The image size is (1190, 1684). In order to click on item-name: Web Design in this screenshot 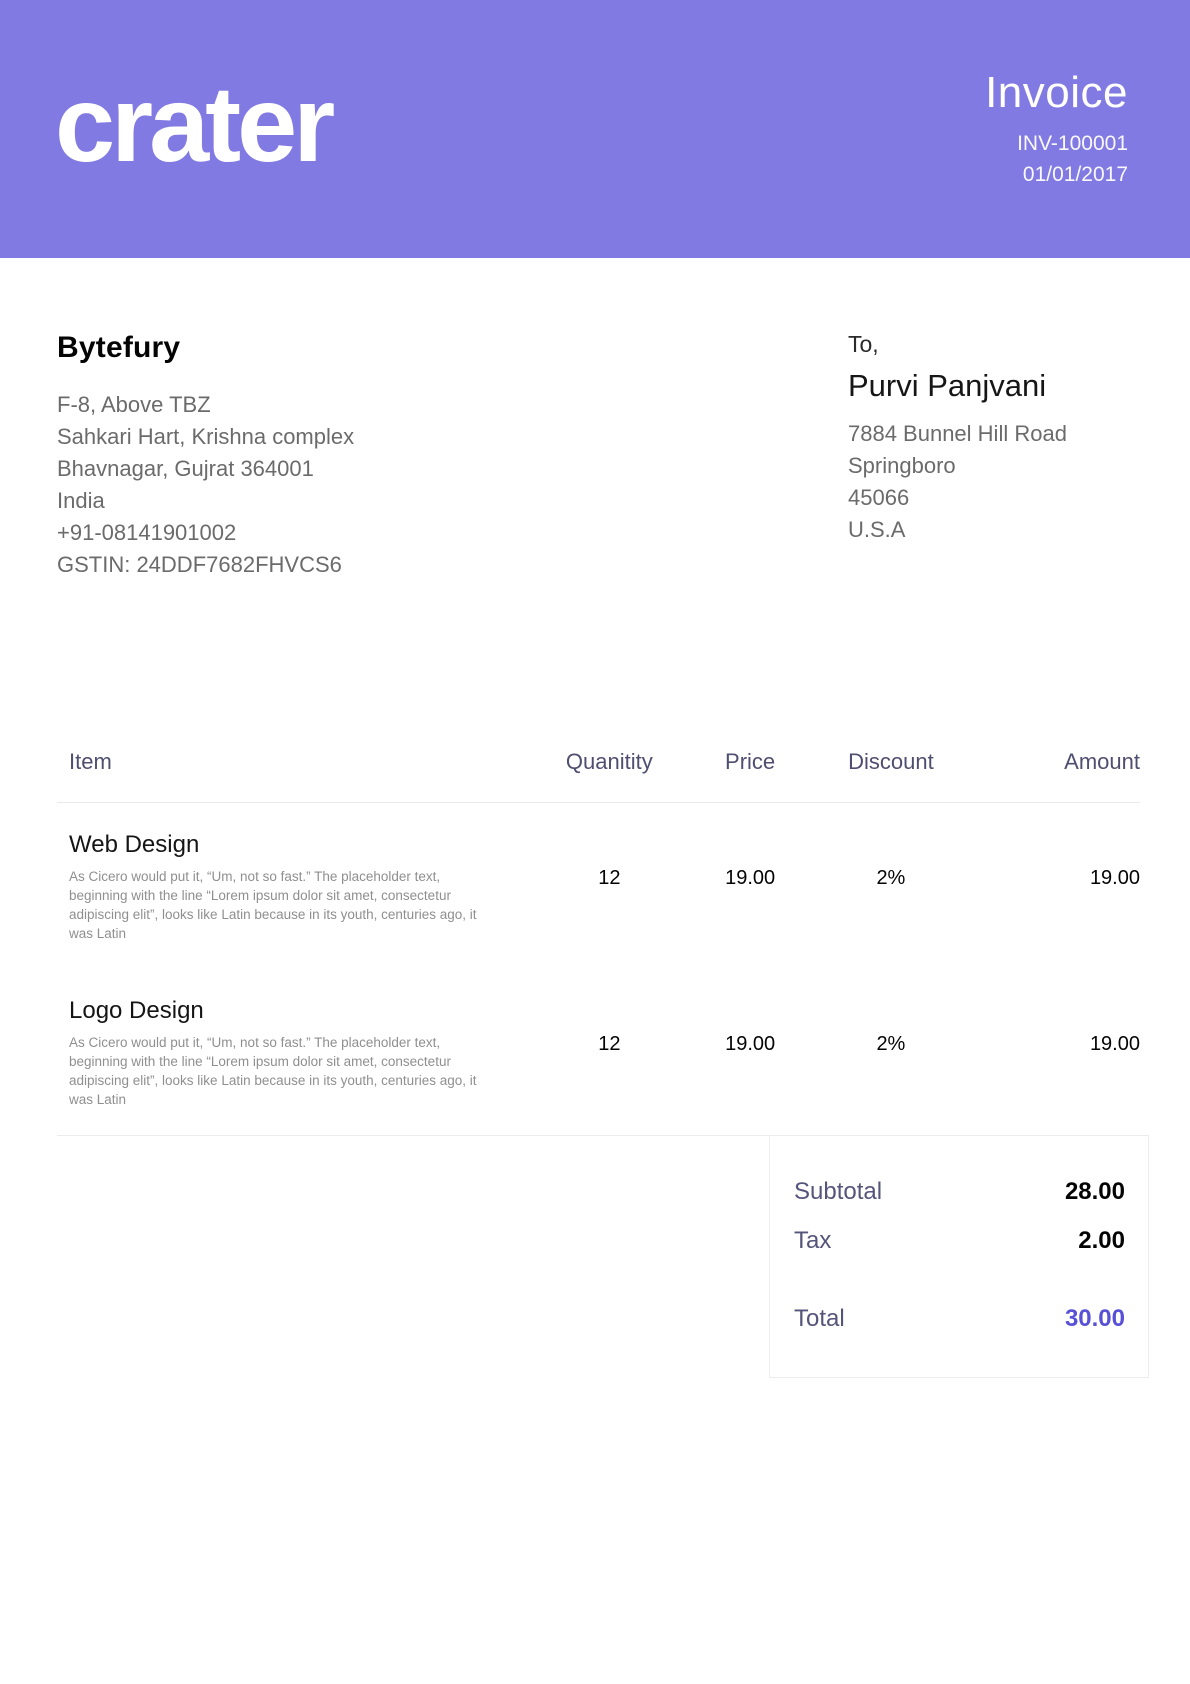, I will do `click(134, 844)`.